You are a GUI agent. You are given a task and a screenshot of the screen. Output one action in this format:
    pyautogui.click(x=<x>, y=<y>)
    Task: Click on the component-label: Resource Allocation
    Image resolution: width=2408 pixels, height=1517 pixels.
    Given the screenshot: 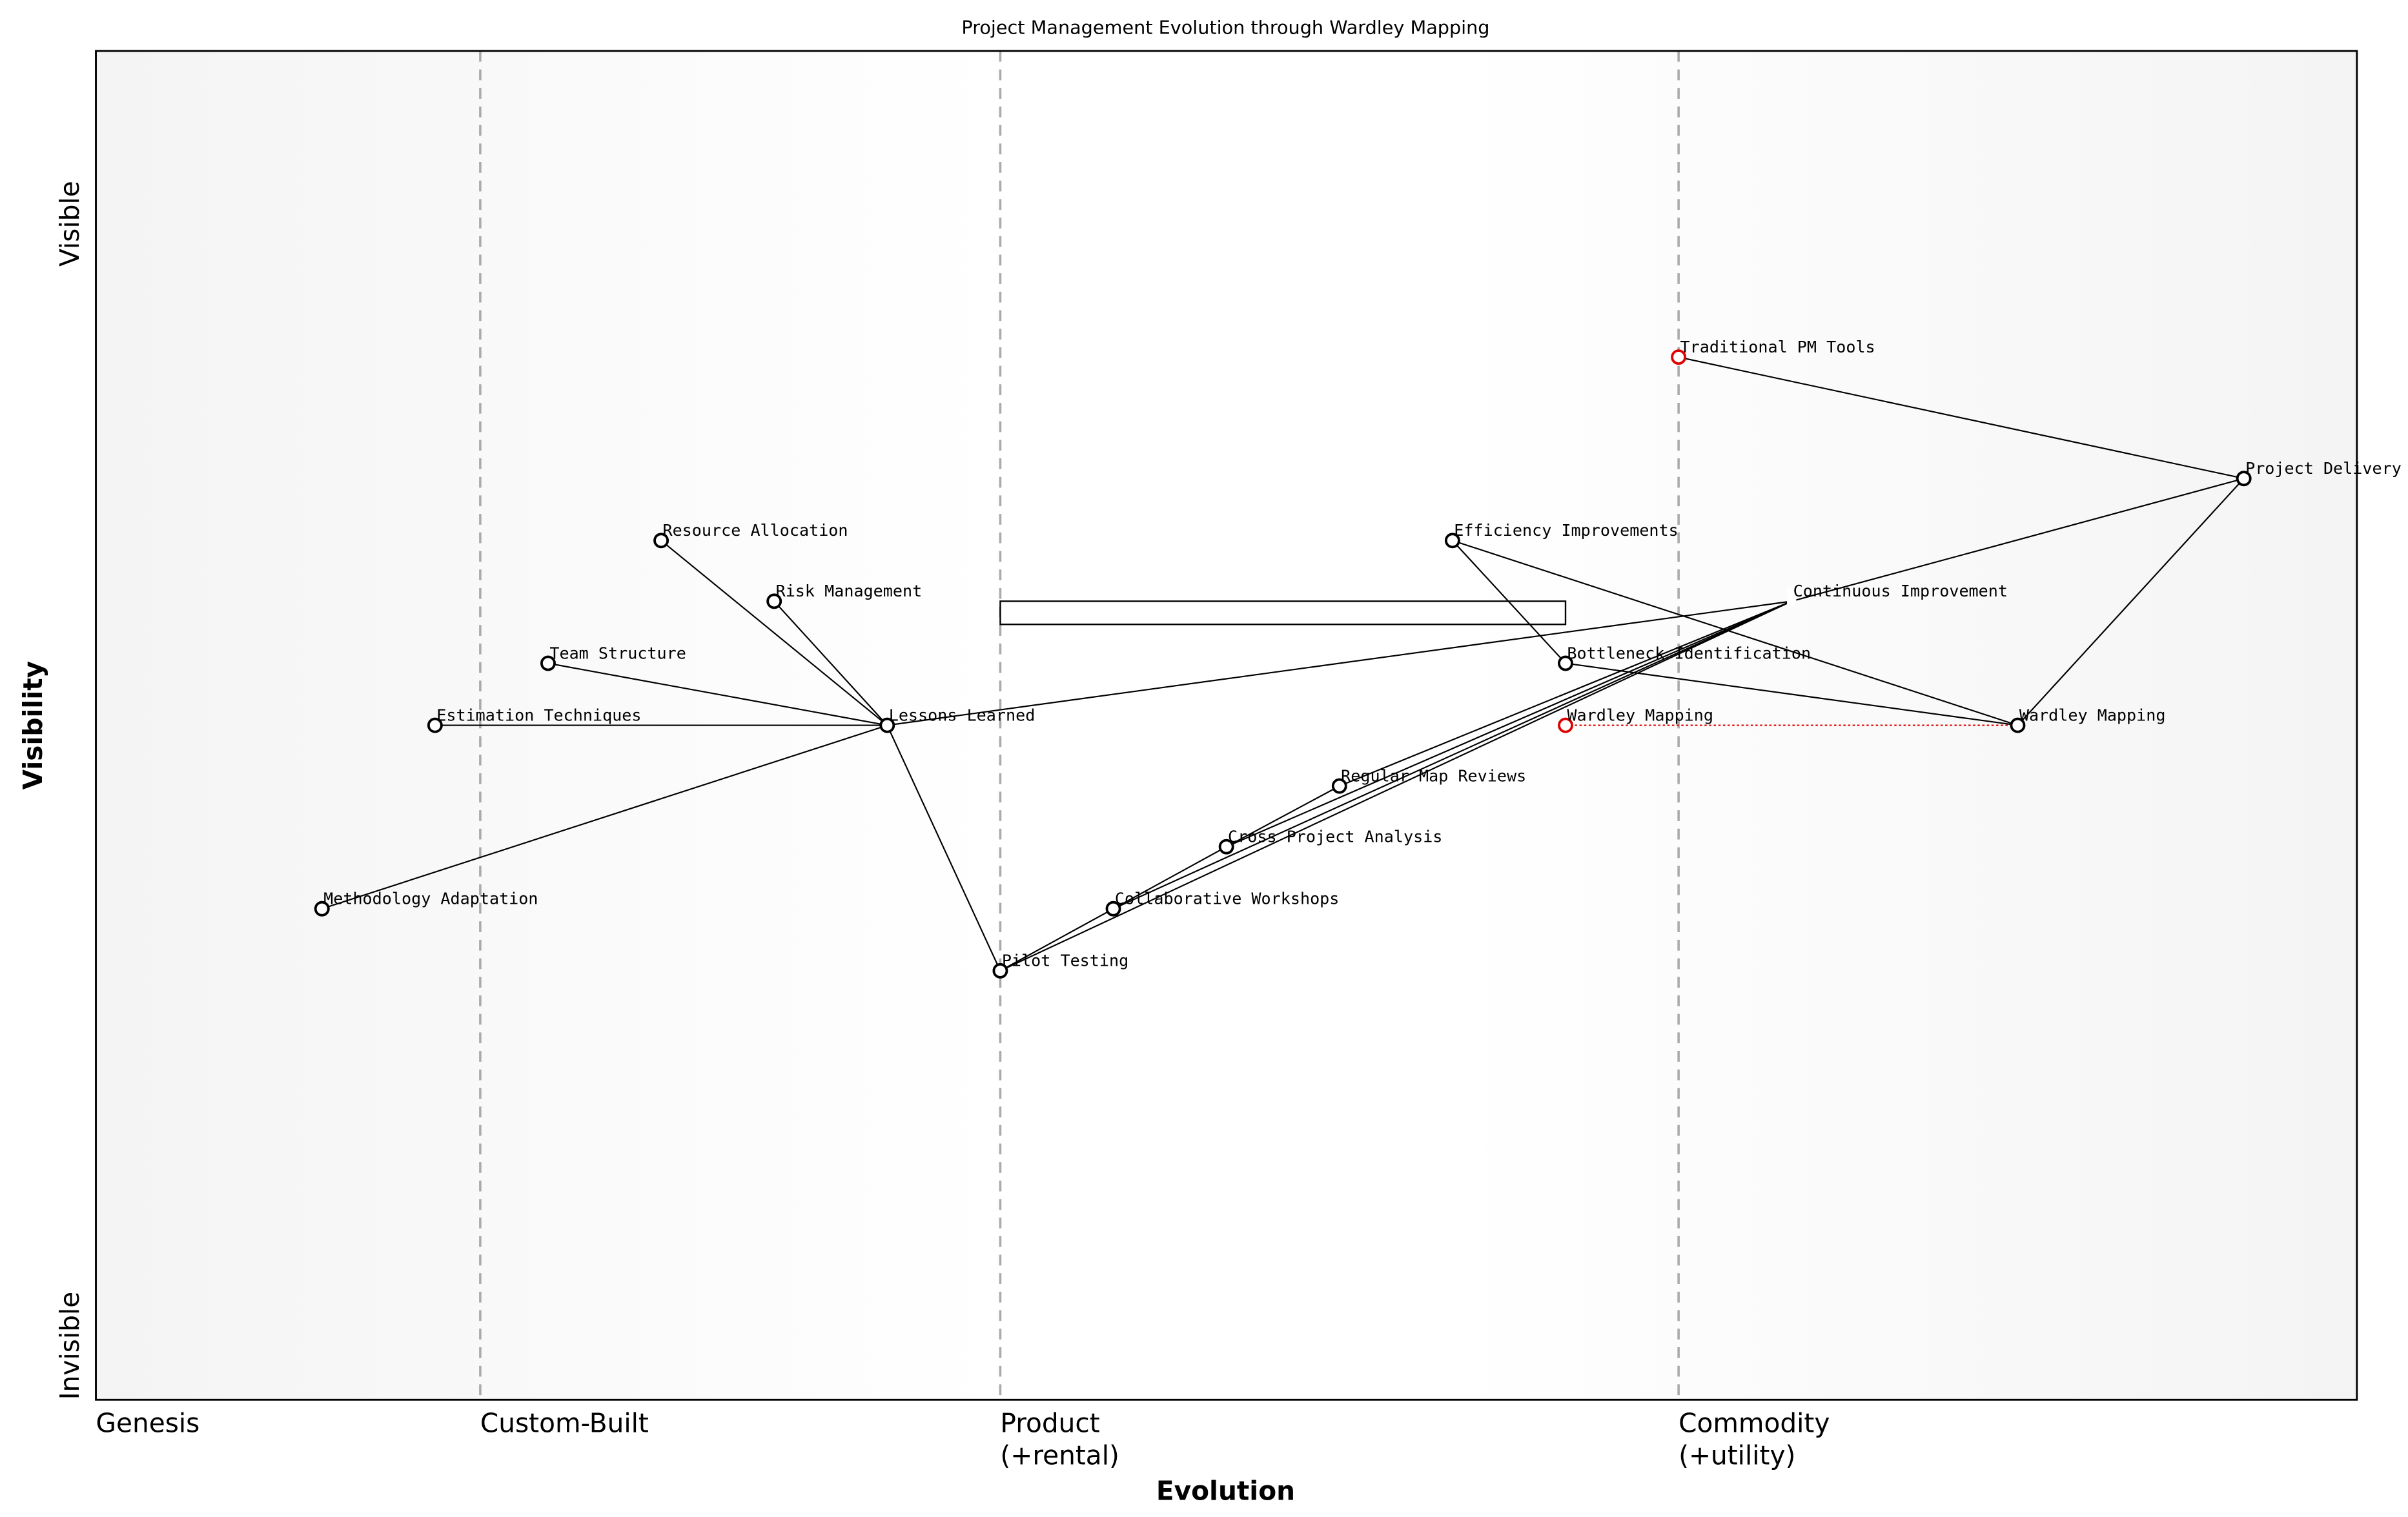 What is the action you would take?
    pyautogui.click(x=755, y=530)
    